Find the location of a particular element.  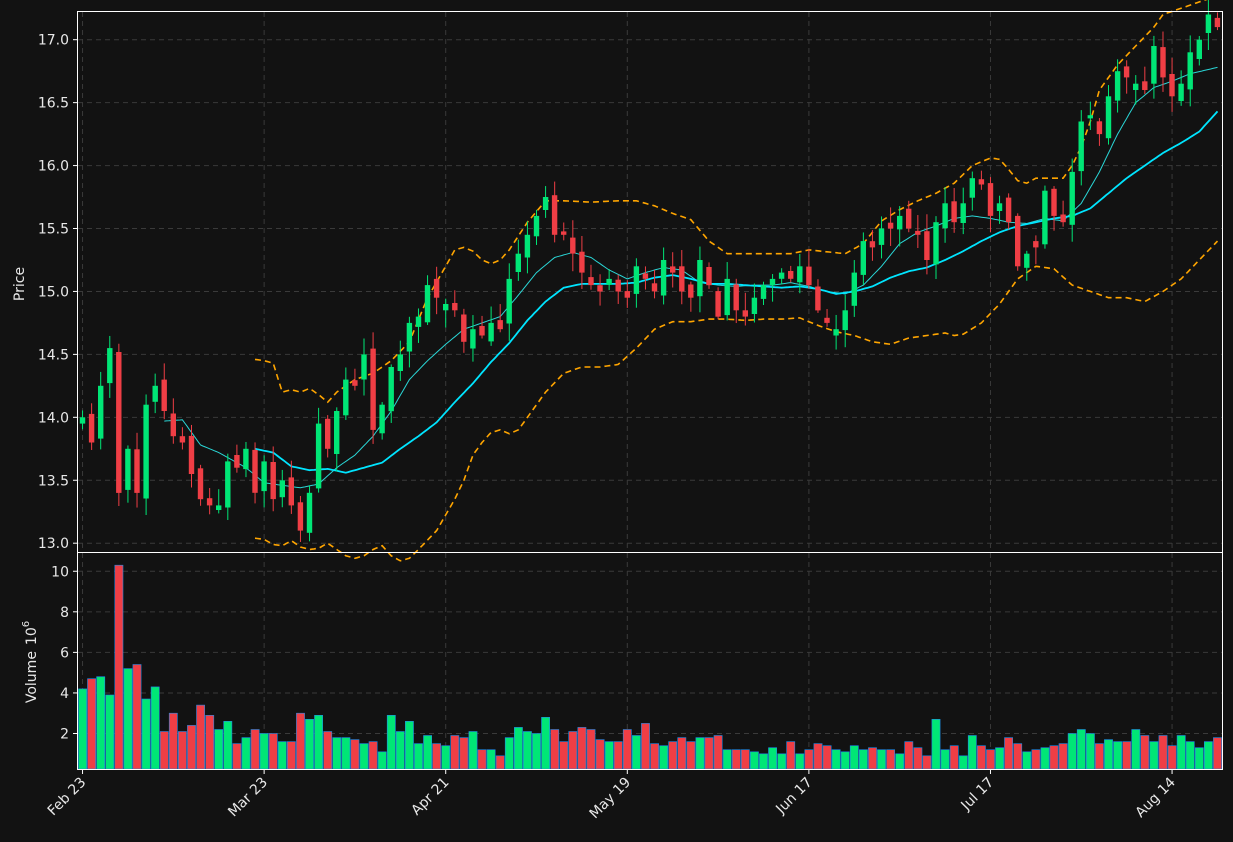

volume-y-tick-label: 2 is located at coordinates (64, 735).